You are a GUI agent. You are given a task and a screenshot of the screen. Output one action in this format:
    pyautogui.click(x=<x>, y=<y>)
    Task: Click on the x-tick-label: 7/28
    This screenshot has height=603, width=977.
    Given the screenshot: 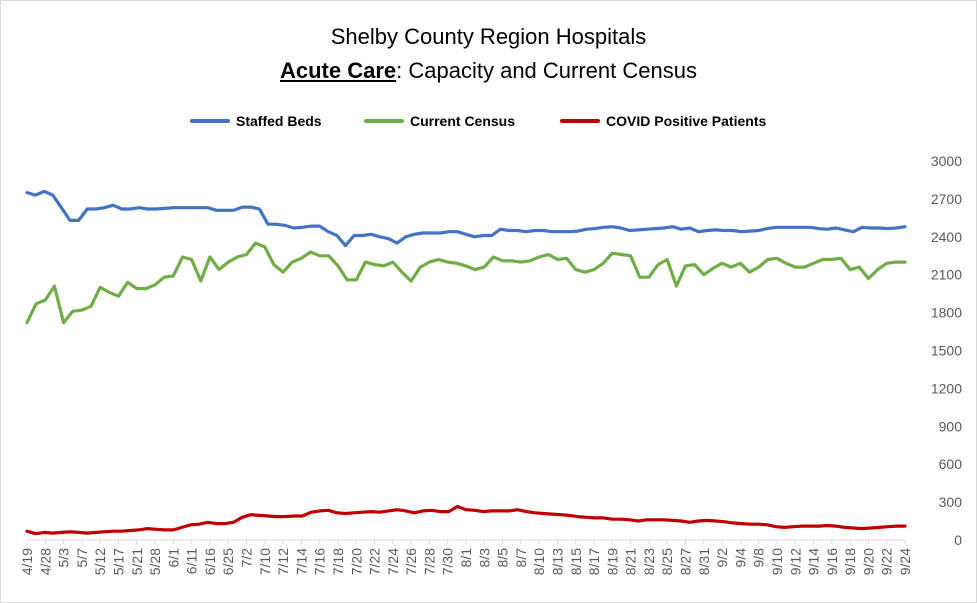 What is the action you would take?
    pyautogui.click(x=429, y=561)
    